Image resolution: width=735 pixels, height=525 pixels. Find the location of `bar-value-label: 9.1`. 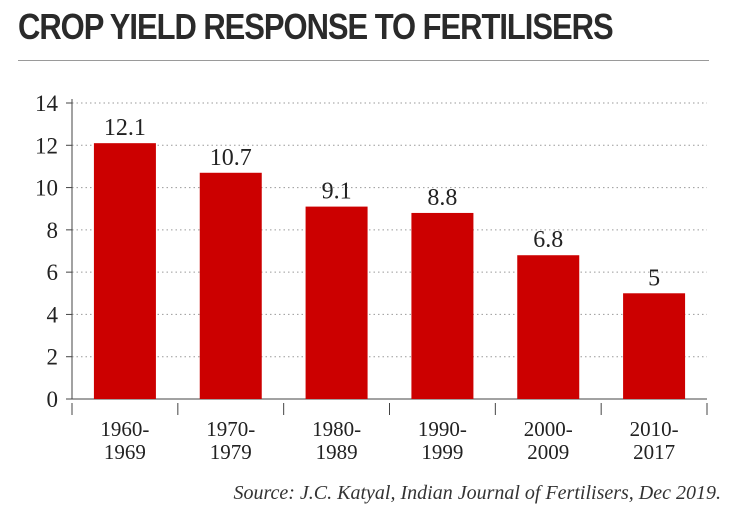

bar-value-label: 9.1 is located at coordinates (337, 192).